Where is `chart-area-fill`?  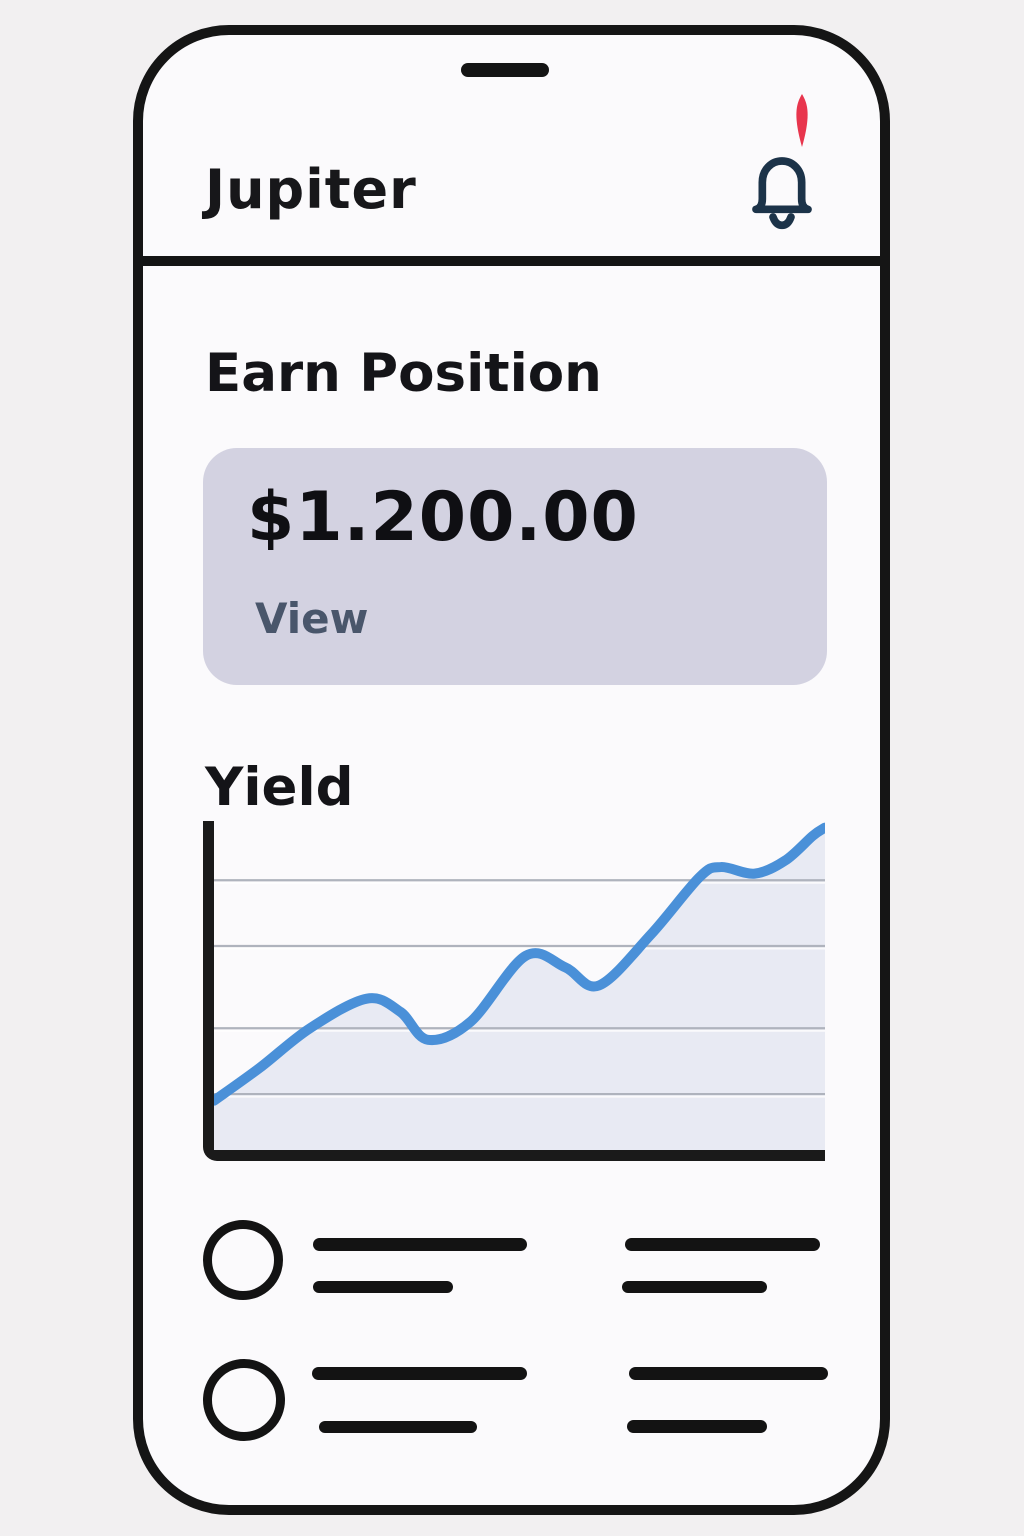
chart-area-fill is located at coordinates (519, 988).